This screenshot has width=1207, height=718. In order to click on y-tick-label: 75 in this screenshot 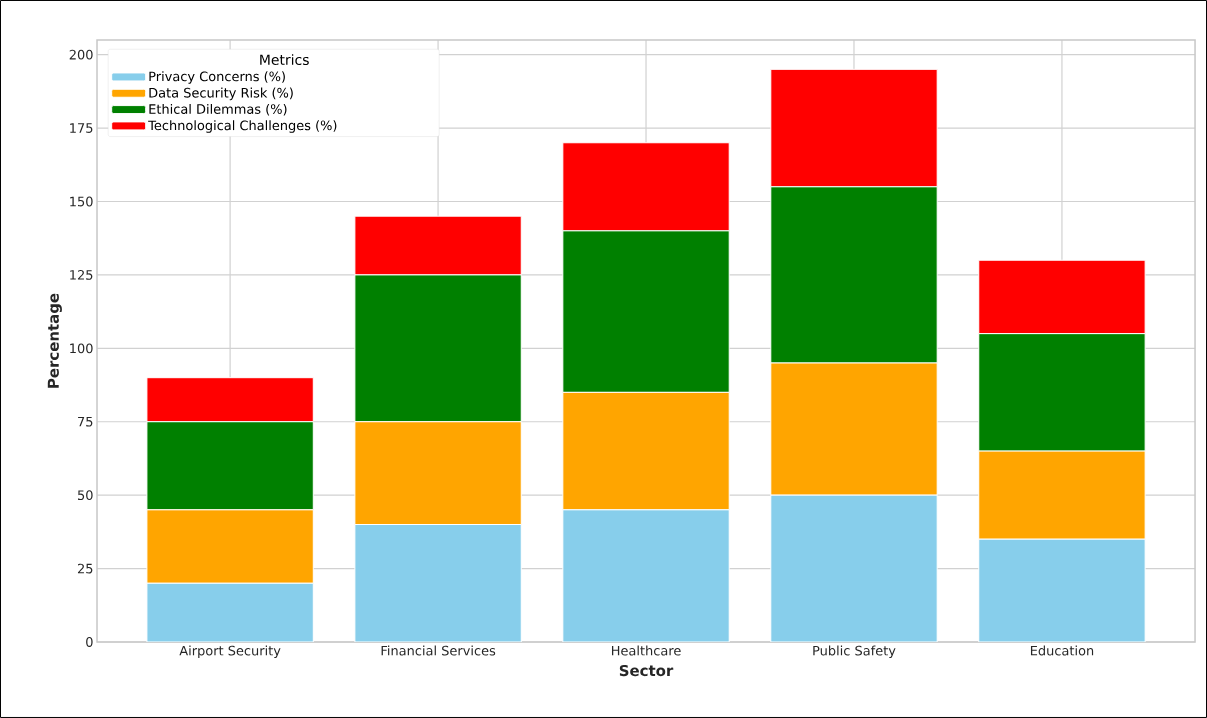, I will do `click(85, 421)`.